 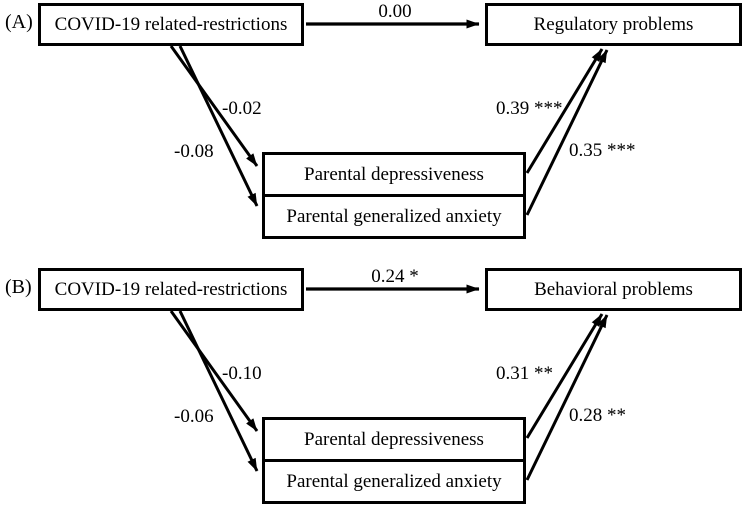 I want to click on panel-a-outcome-label: Regulatory problems, so click(x=613, y=24).